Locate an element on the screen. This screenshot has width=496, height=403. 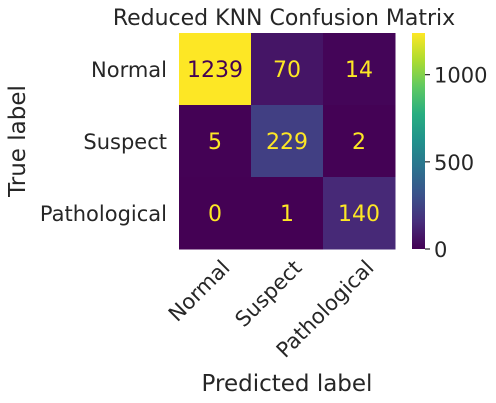
colorbar-tick-label: 1000 is located at coordinates (460, 76).